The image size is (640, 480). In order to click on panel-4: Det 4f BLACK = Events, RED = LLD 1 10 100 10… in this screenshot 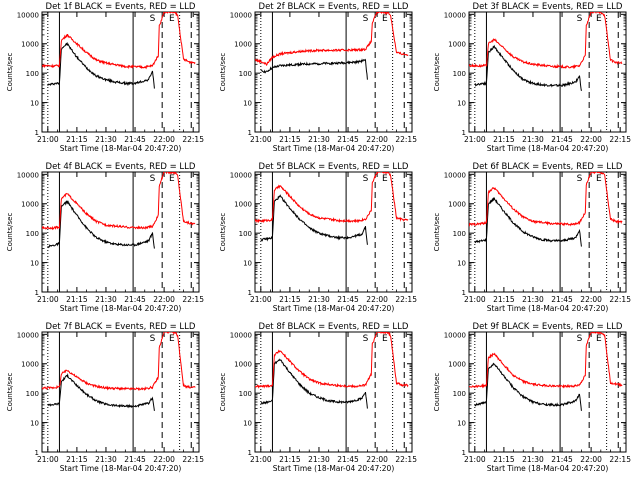, I will do `click(105, 237)`.